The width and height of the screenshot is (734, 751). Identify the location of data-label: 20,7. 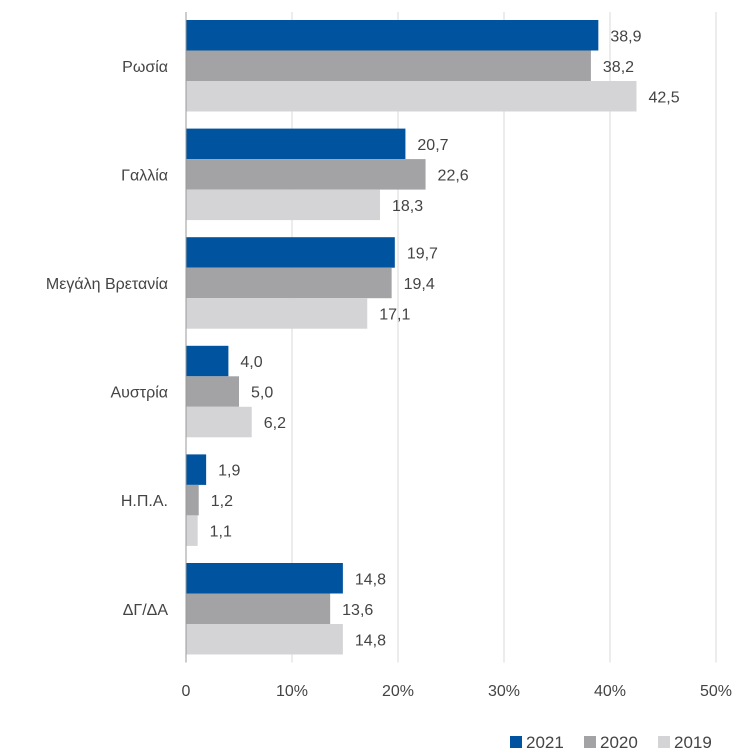
(432, 145).